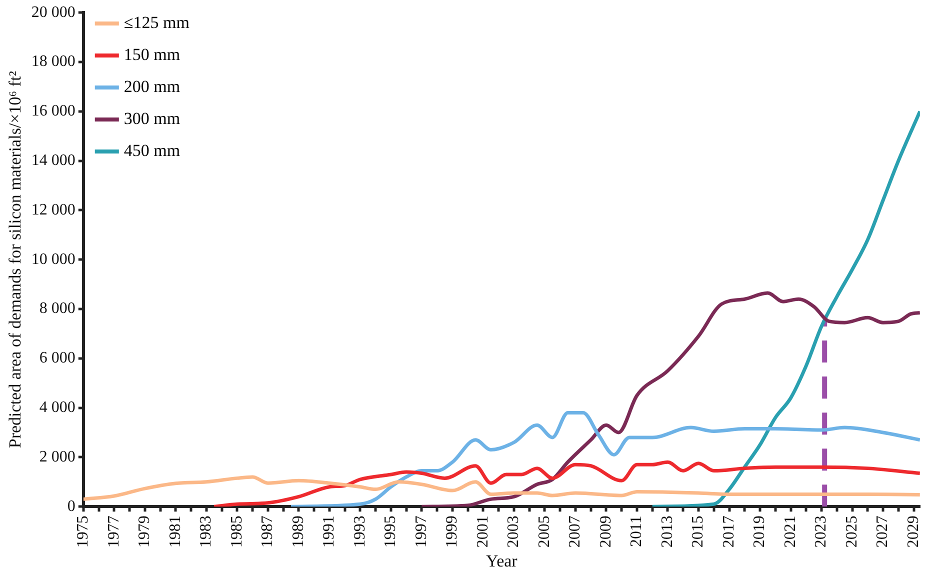 This screenshot has width=937, height=574. Describe the element at coordinates (698, 532) in the screenshot. I see `x-tick-label: 2015` at that location.